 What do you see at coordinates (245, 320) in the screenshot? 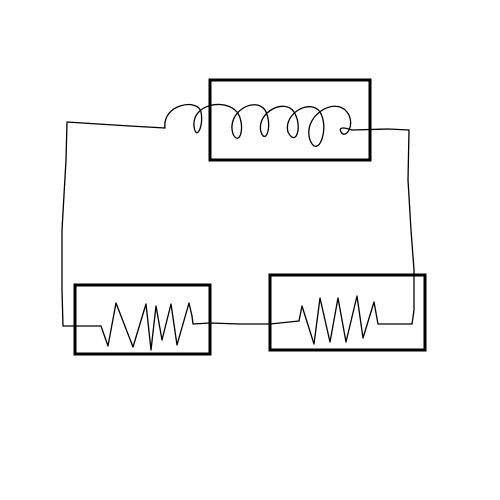
I see `wire-middle` at bounding box center [245, 320].